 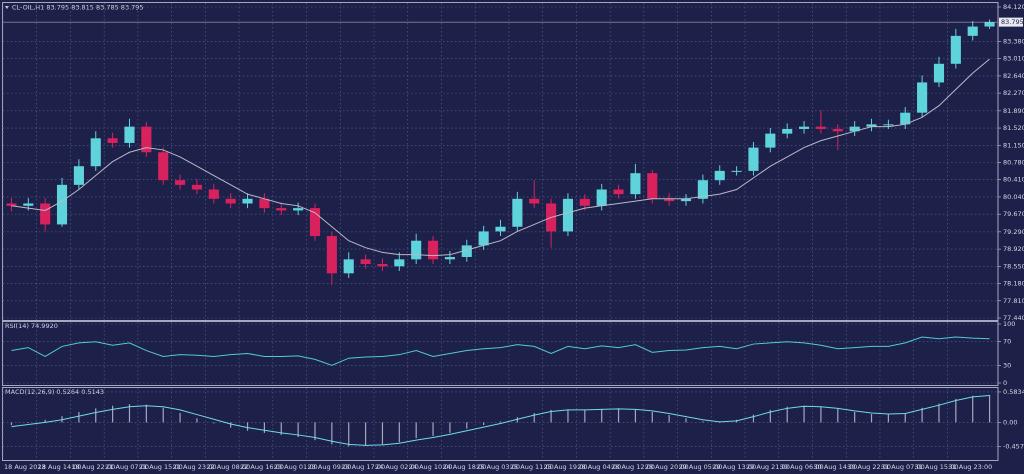 I want to click on y-tick-label: 82.270, so click(x=1013, y=93).